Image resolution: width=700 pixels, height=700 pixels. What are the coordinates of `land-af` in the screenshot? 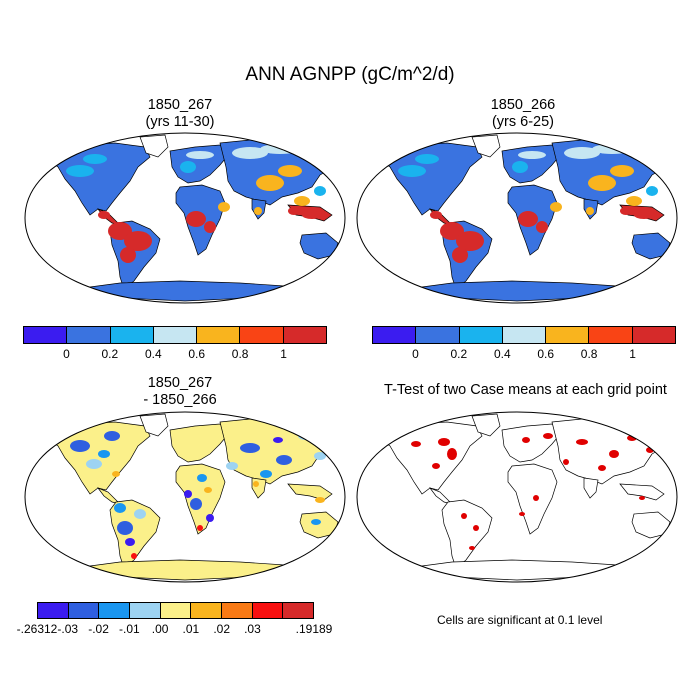 It's located at (532, 499).